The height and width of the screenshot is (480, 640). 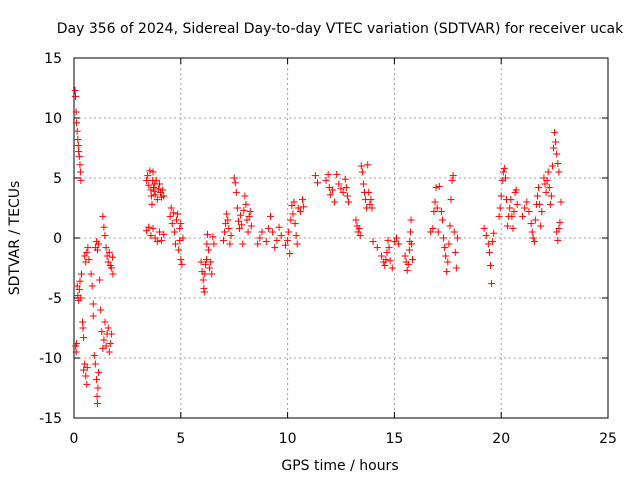 I want to click on y-tick-label: 10, so click(x=53, y=119).